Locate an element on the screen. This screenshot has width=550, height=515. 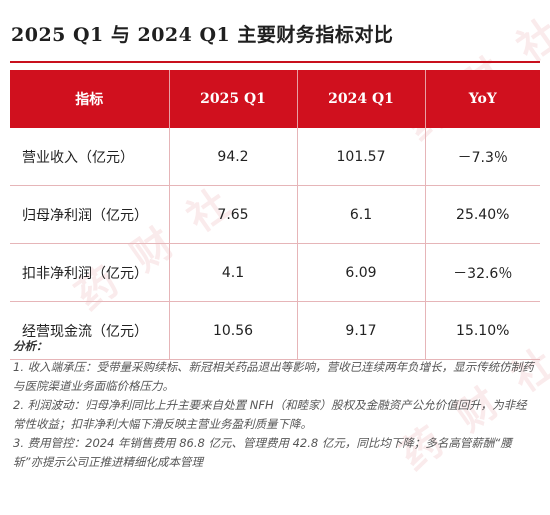
table-header-row: 指标 2025 Q1 2024 Q1 YoY is located at coordinates (275, 99).